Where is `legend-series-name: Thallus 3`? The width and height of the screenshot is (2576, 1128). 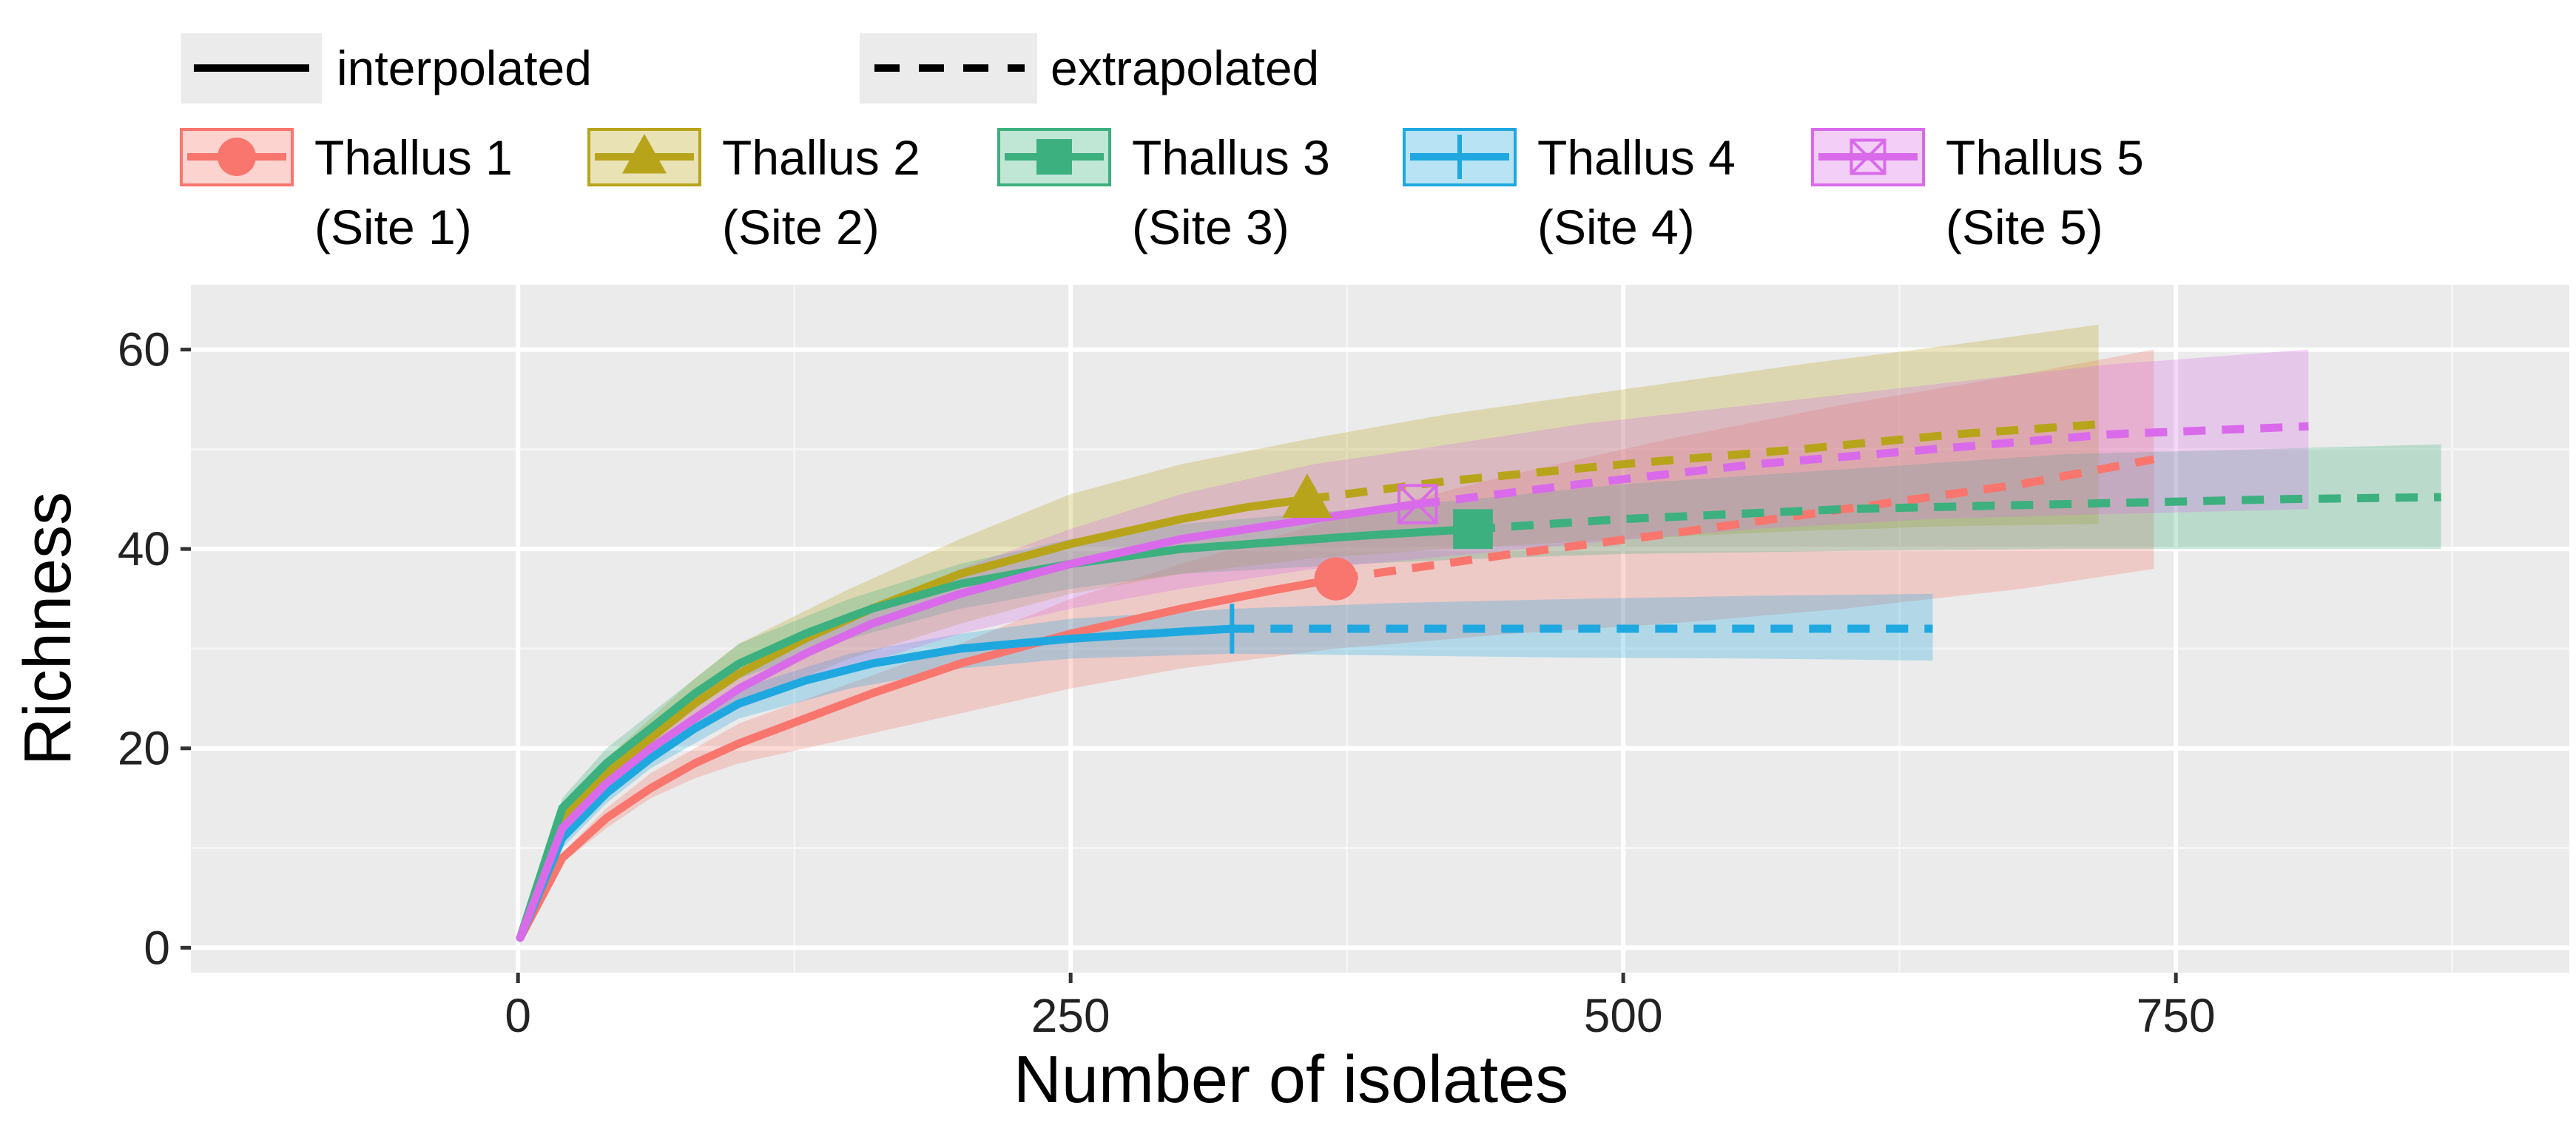
legend-series-name: Thallus 3 is located at coordinates (1231, 157).